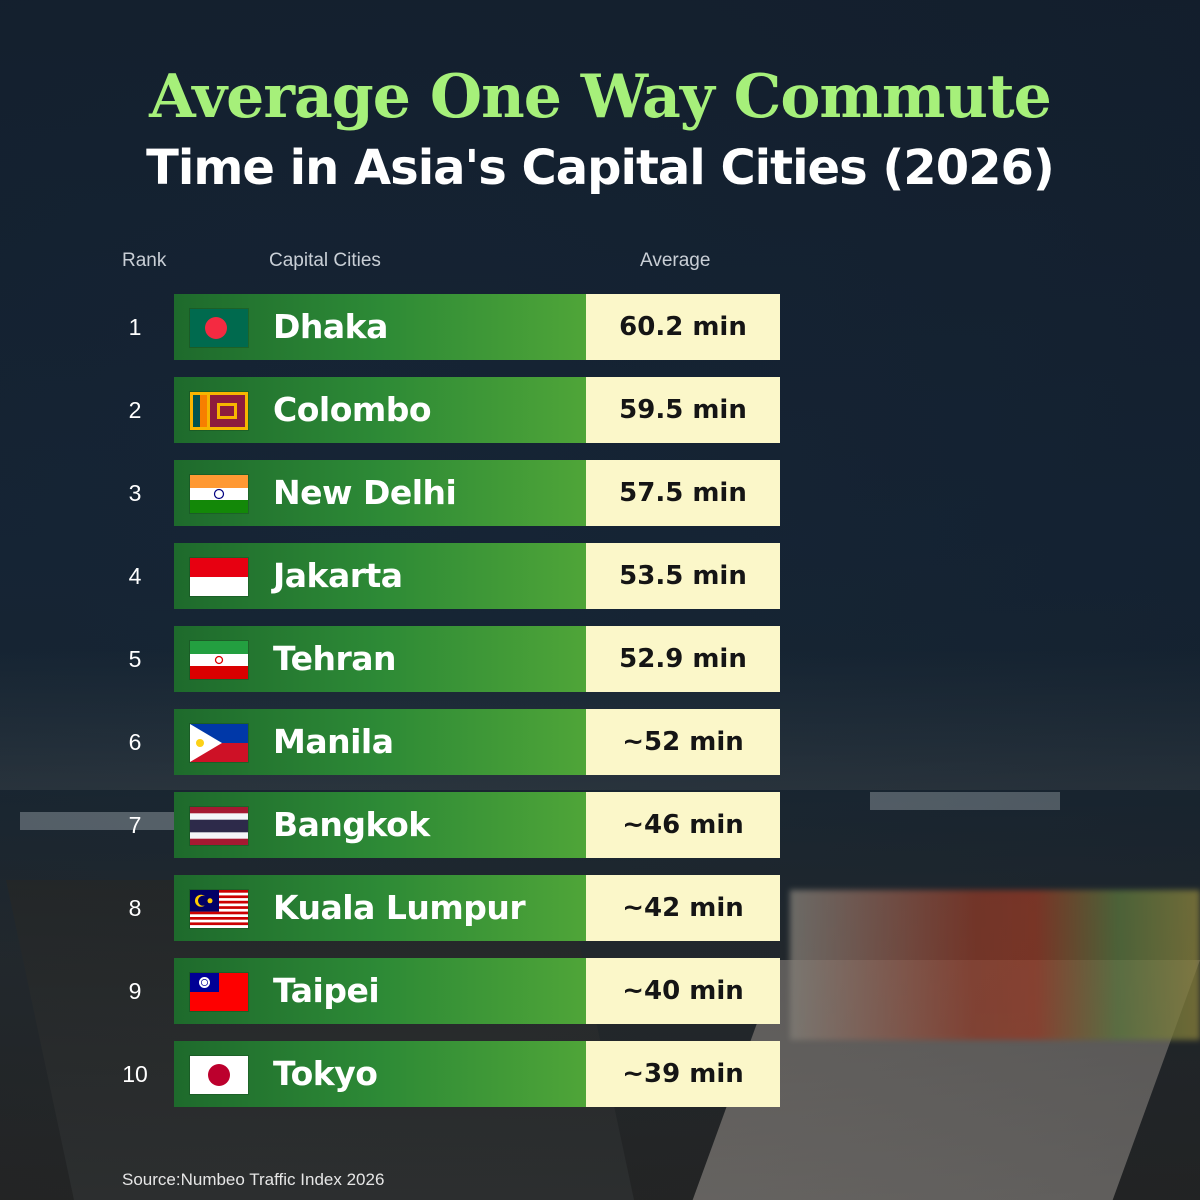 Image resolution: width=1200 pixels, height=1200 pixels. What do you see at coordinates (253, 1179) in the screenshot?
I see `source-note: Source:Numbeo Traffic Index 2026` at bounding box center [253, 1179].